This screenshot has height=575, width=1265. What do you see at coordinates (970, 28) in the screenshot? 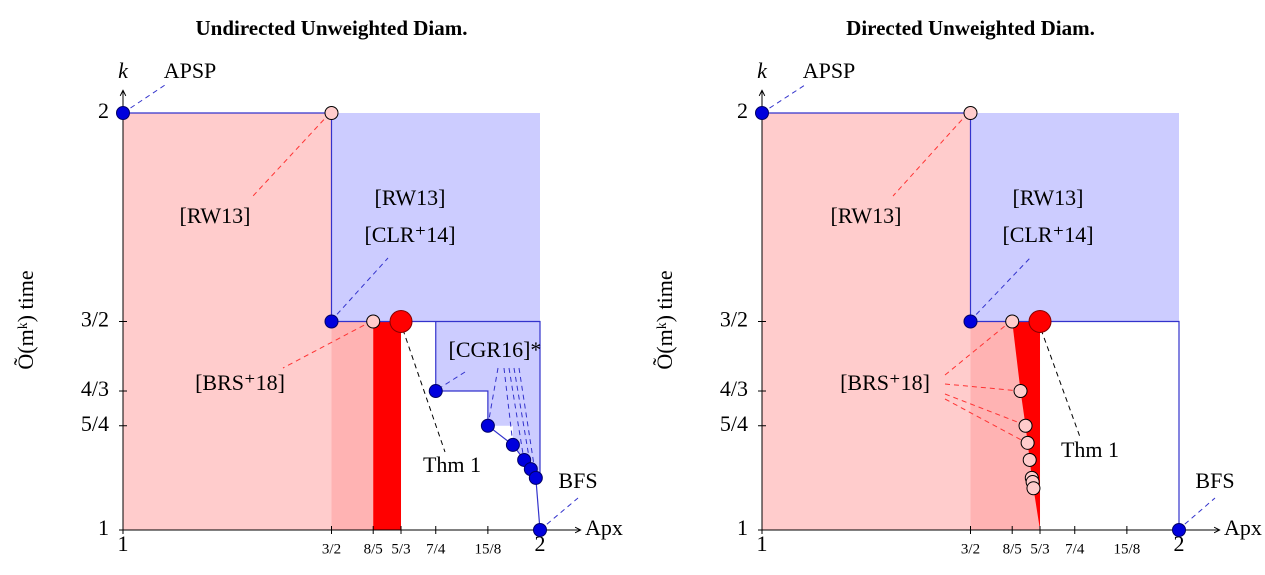
I see `chart-title: Directed Unweighted Diam.` at bounding box center [970, 28].